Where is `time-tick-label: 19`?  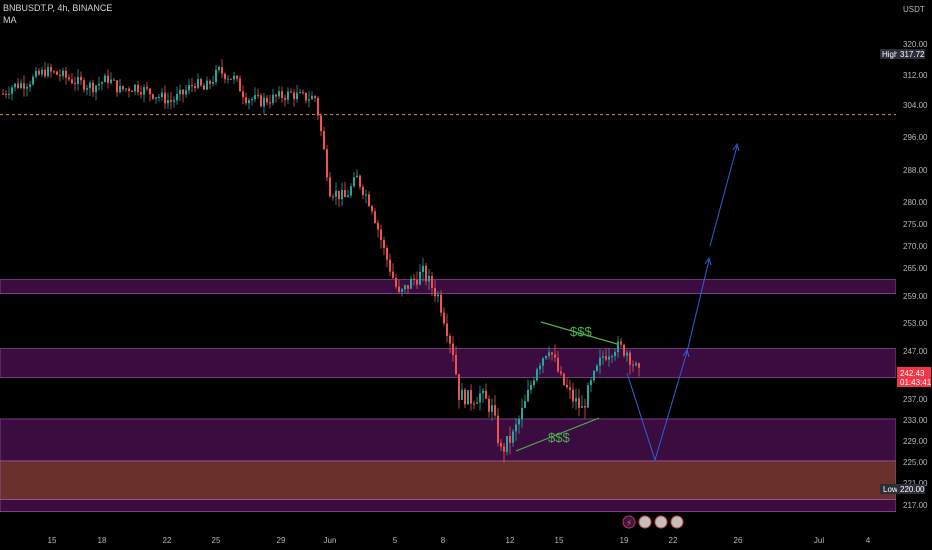
time-tick-label: 19 is located at coordinates (624, 540).